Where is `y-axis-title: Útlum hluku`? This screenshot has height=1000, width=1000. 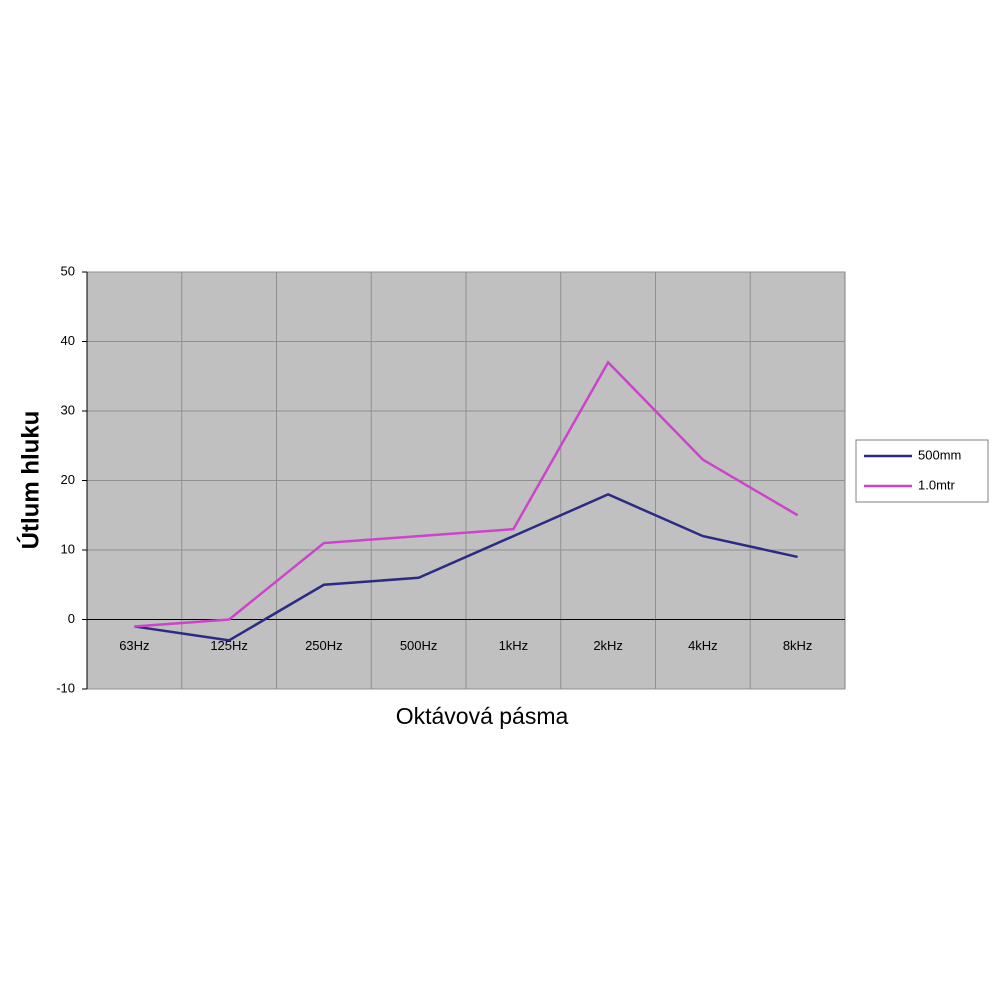 y-axis-title: Útlum hluku is located at coordinates (30, 480).